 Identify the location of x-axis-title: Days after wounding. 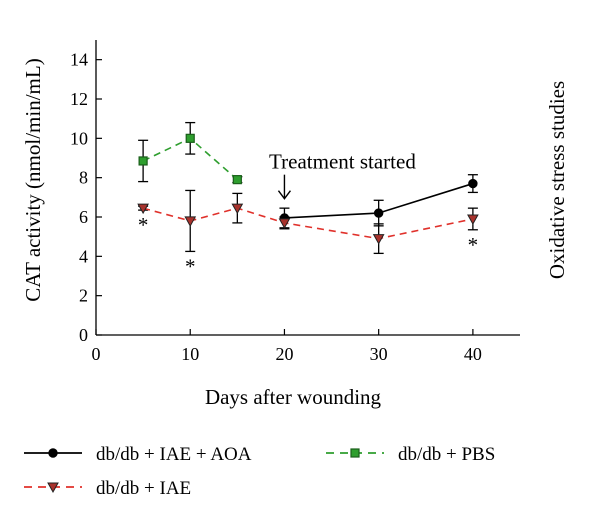
(293, 397).